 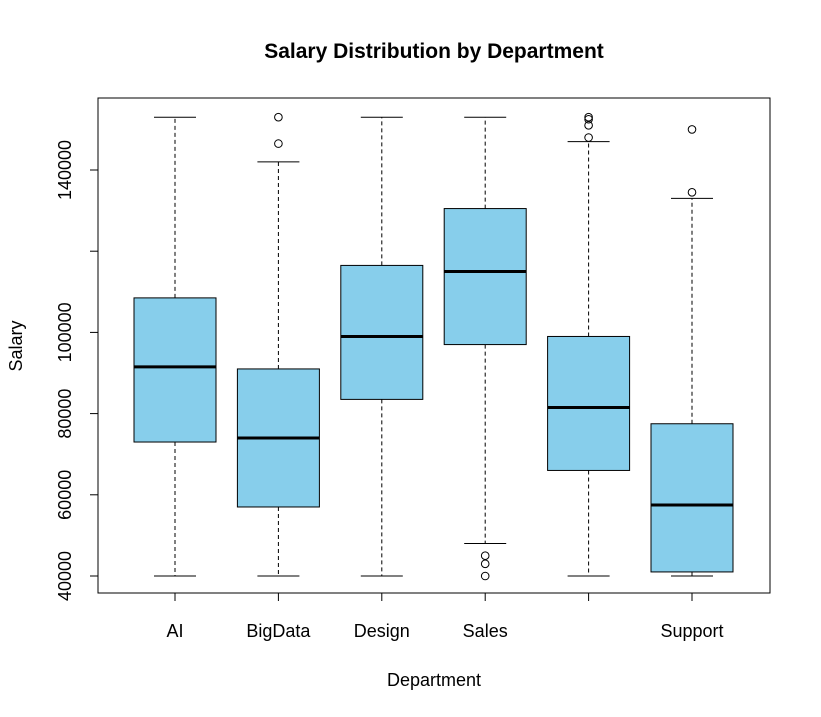 What do you see at coordinates (691, 631) in the screenshot?
I see `x-tick-label: Support` at bounding box center [691, 631].